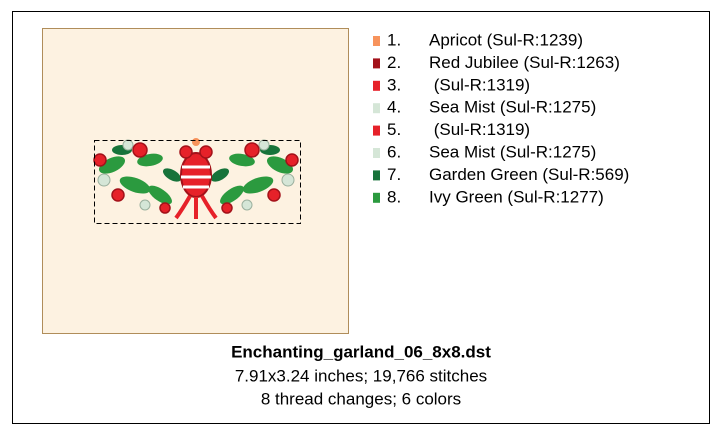 The height and width of the screenshot is (437, 723). Describe the element at coordinates (529, 174) in the screenshot. I see `thread-name: Garden Green (Sul-R:569)` at that location.